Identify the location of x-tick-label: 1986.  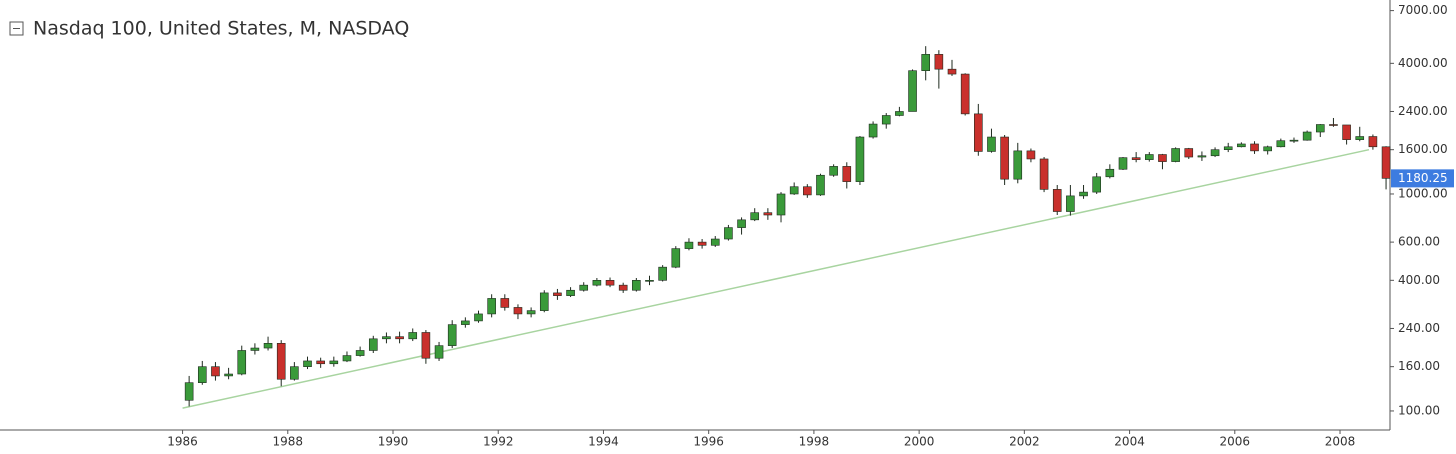
(182, 442).